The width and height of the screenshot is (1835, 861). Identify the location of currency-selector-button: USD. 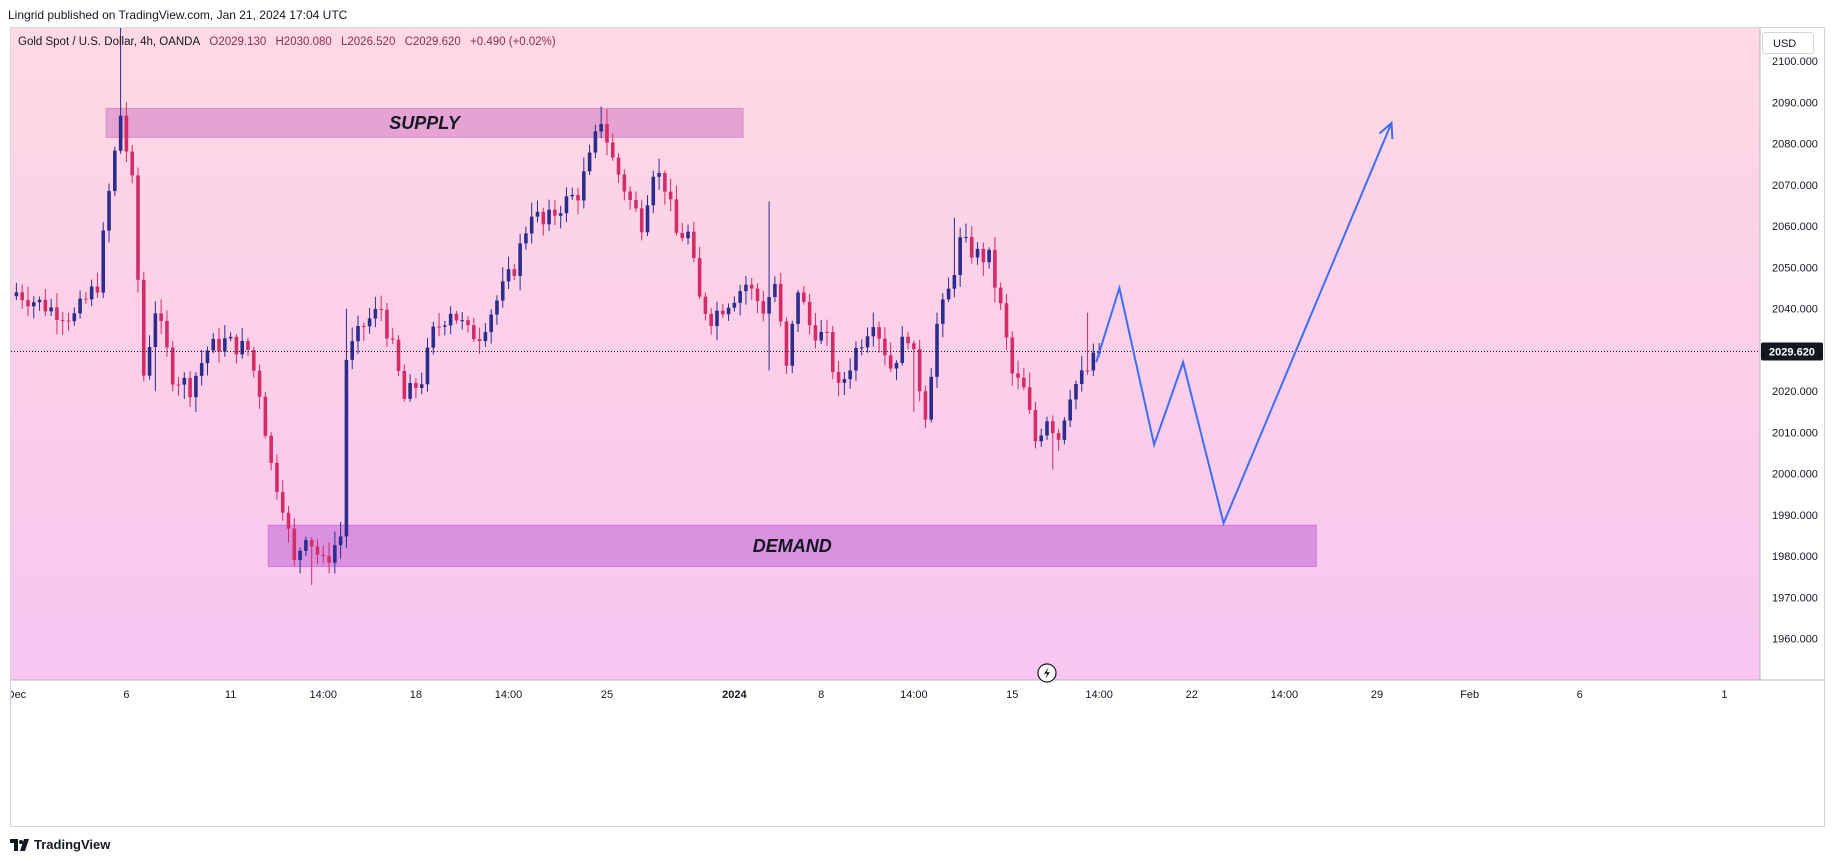
(1788, 43).